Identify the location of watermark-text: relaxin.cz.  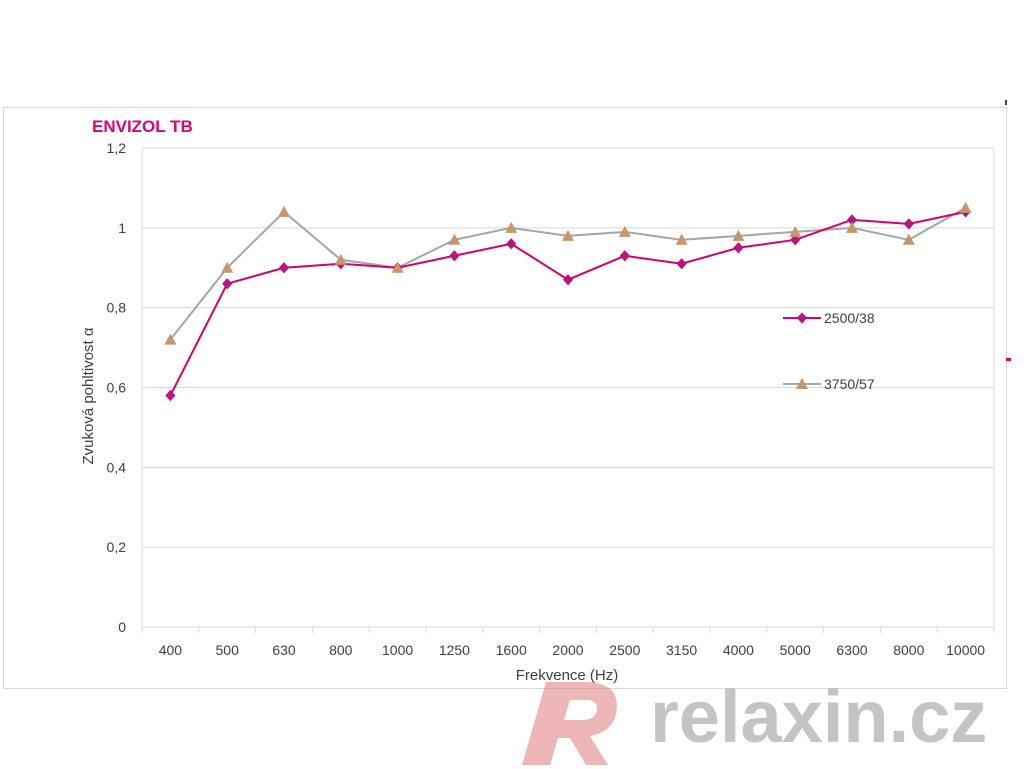
(818, 716).